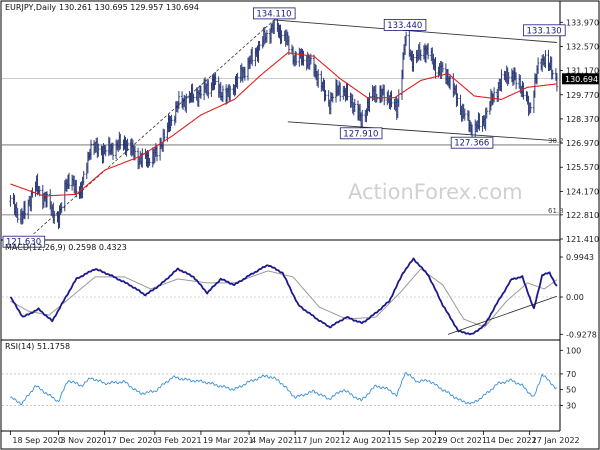 Image resolution: width=600 pixels, height=450 pixels. Describe the element at coordinates (582, 22) in the screenshot. I see `price-y-tick-label: 133.970` at that location.